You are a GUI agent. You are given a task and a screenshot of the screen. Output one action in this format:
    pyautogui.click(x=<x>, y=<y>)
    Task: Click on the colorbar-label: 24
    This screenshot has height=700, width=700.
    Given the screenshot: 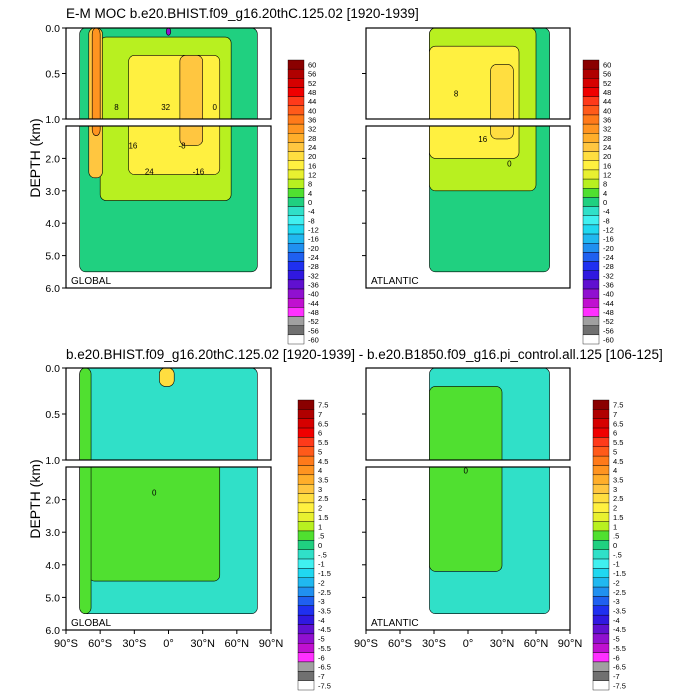 What is the action you would take?
    pyautogui.click(x=312, y=147)
    